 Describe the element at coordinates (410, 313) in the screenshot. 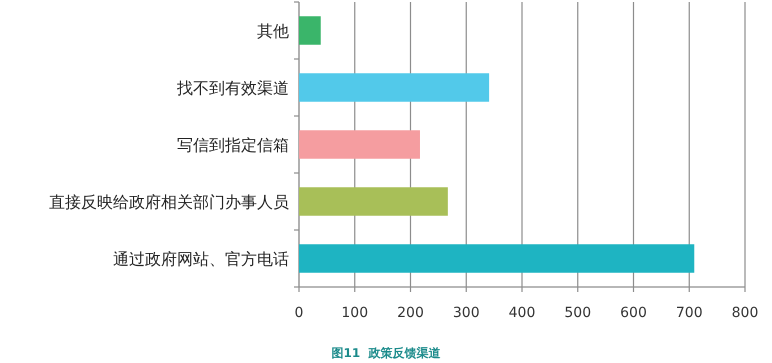

I see `x-tick-label: 200` at that location.